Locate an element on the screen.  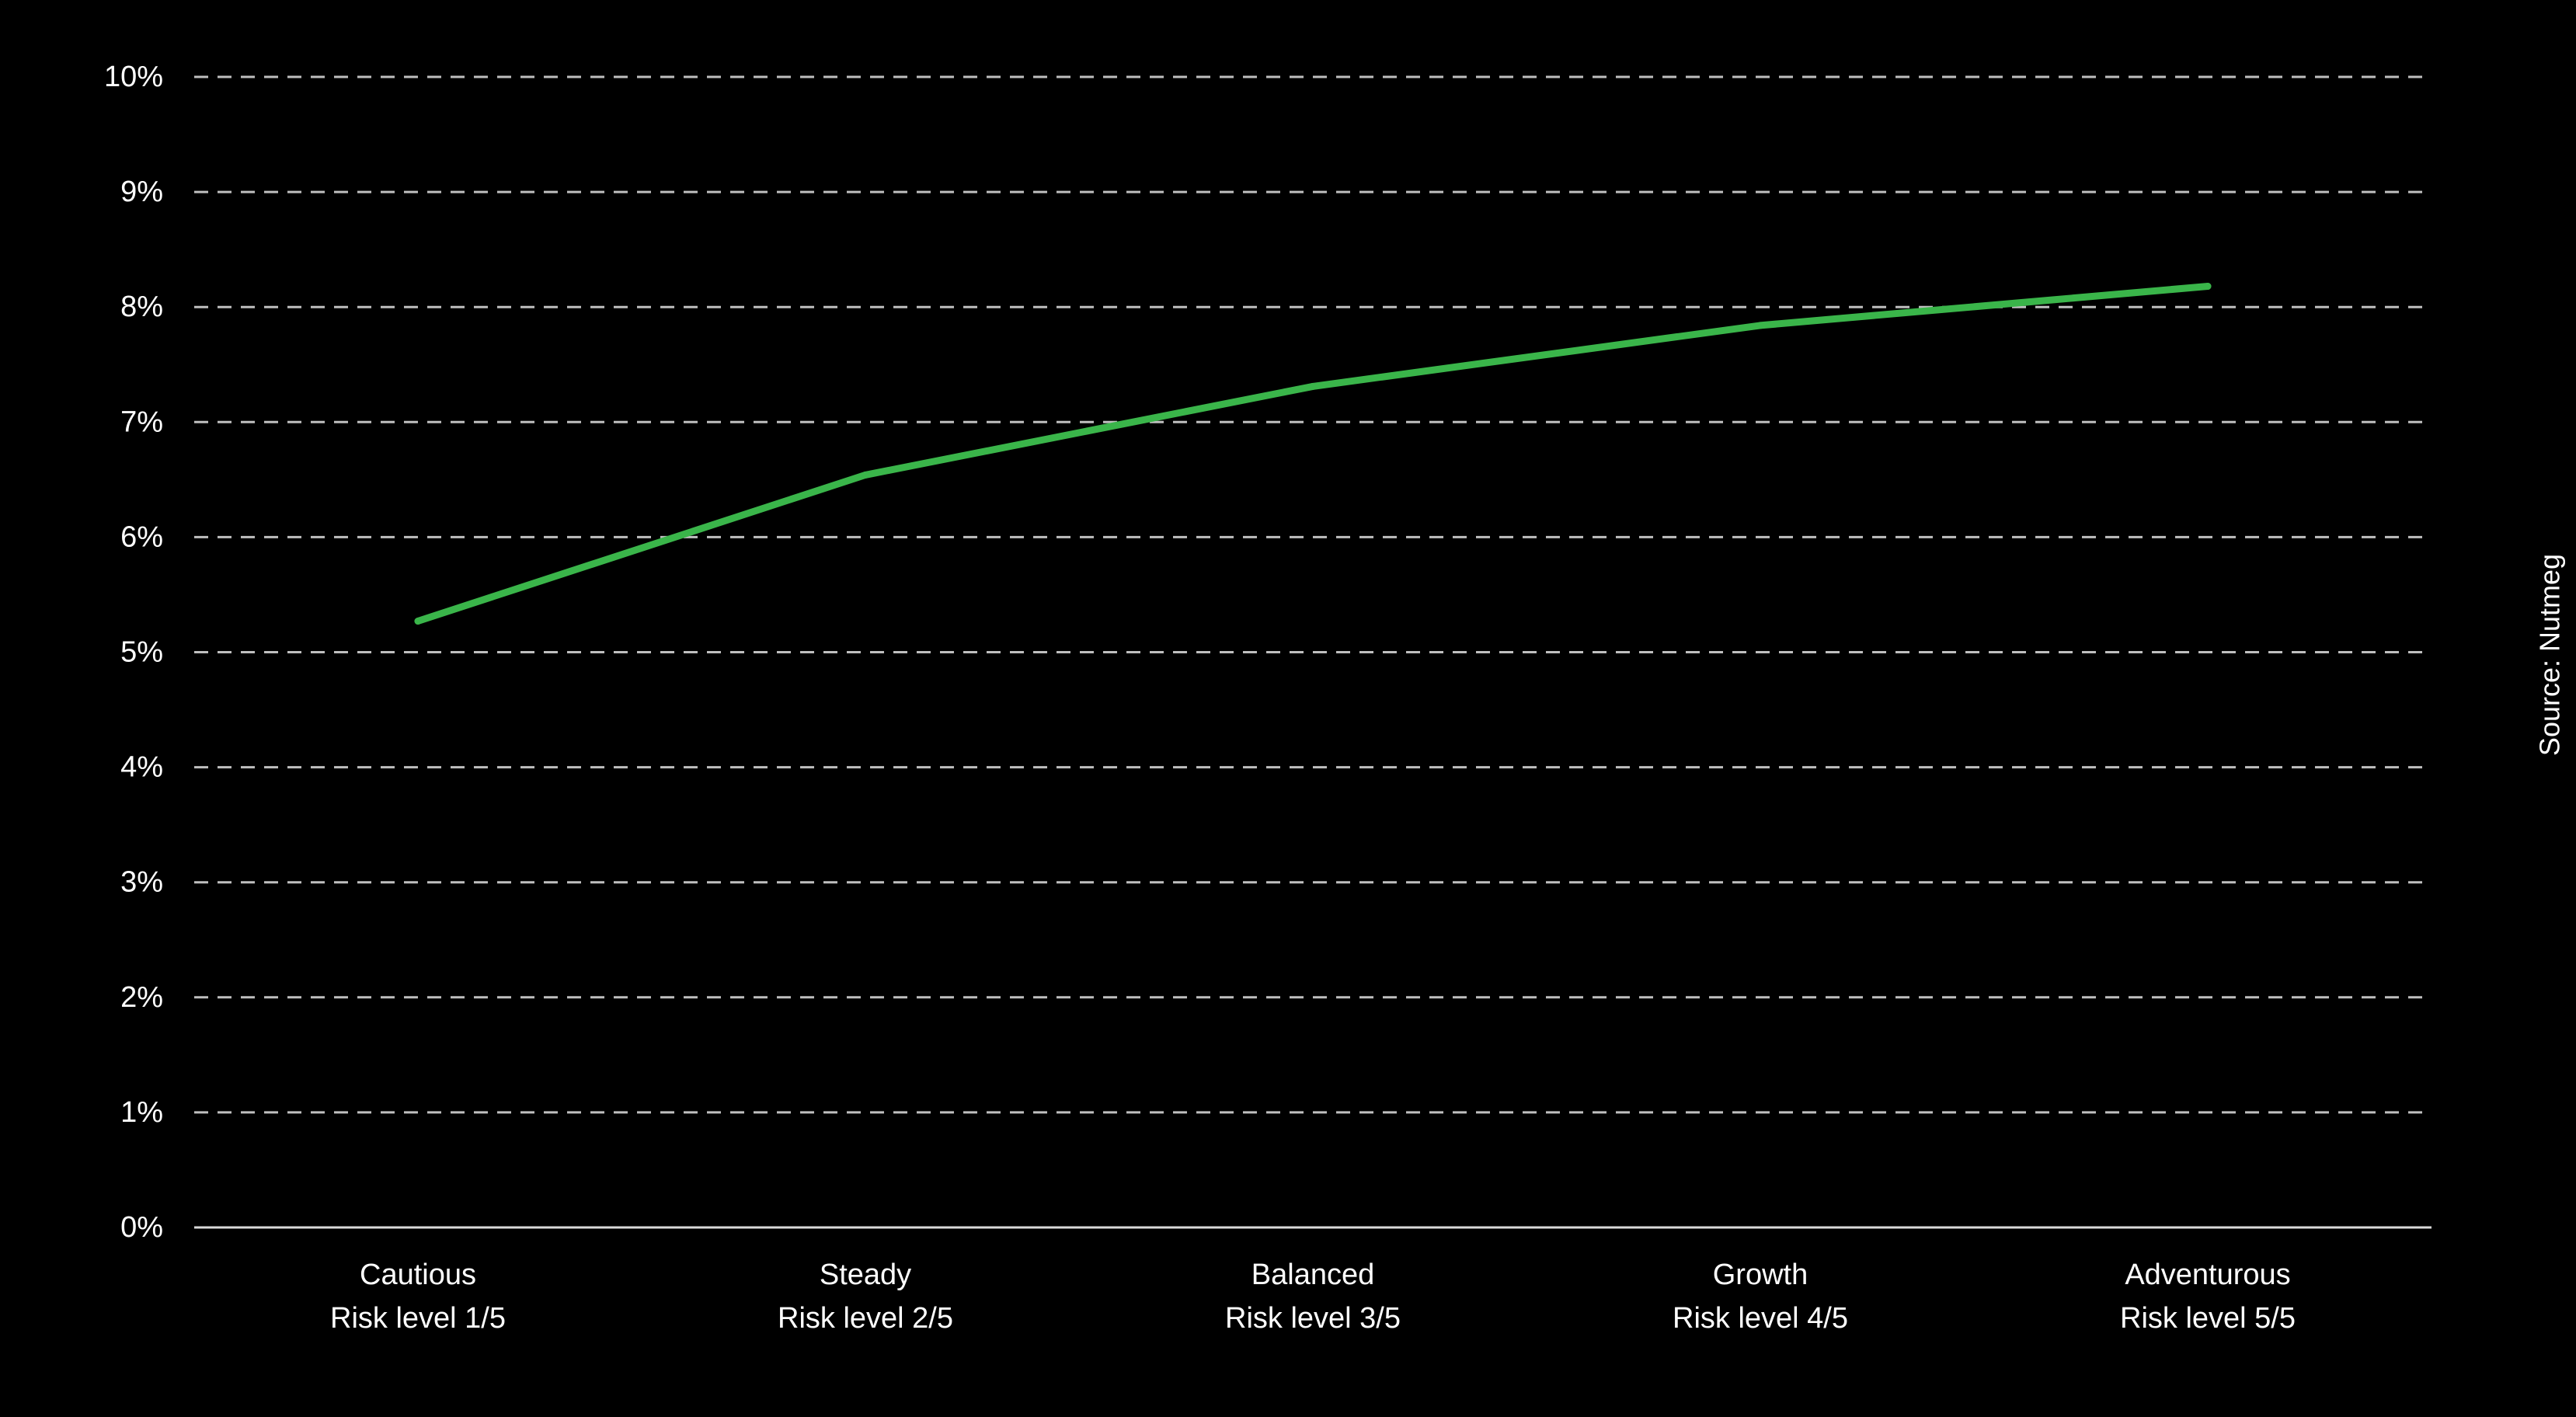
x-tick-label-name: Growth is located at coordinates (1760, 1275).